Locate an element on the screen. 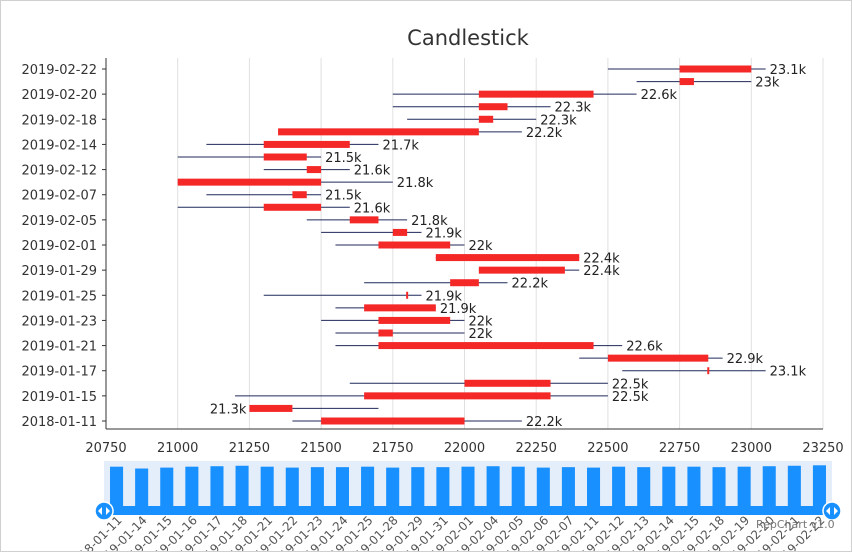 This screenshot has height=552, width=852. candle-value-label: 22.9k is located at coordinates (745, 359).